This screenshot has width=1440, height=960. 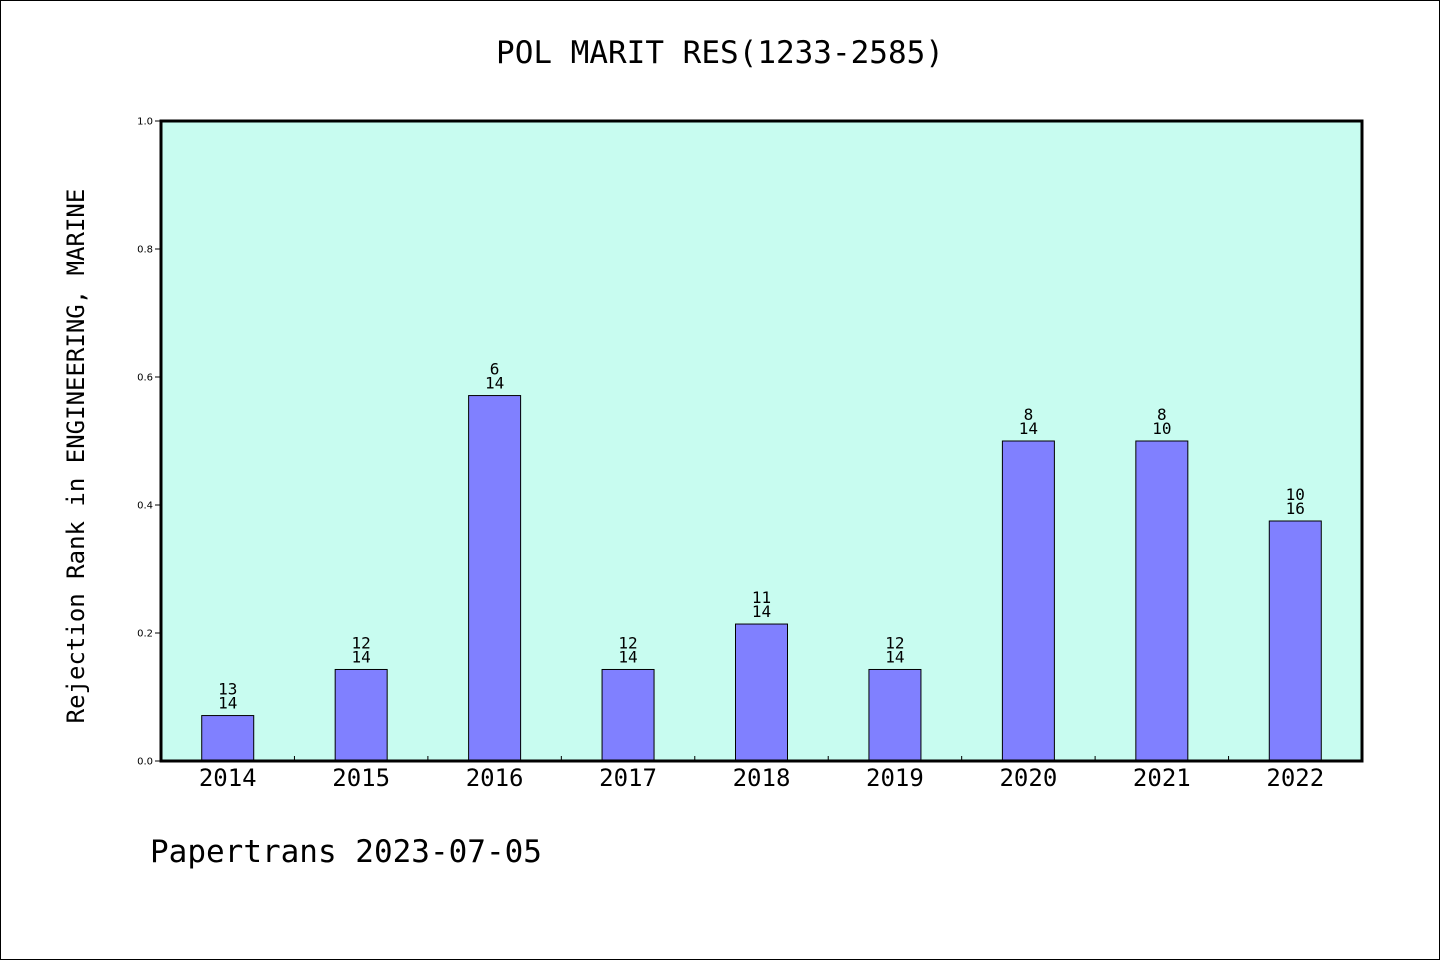 I want to click on x-tick-label: 2014, so click(x=228, y=778).